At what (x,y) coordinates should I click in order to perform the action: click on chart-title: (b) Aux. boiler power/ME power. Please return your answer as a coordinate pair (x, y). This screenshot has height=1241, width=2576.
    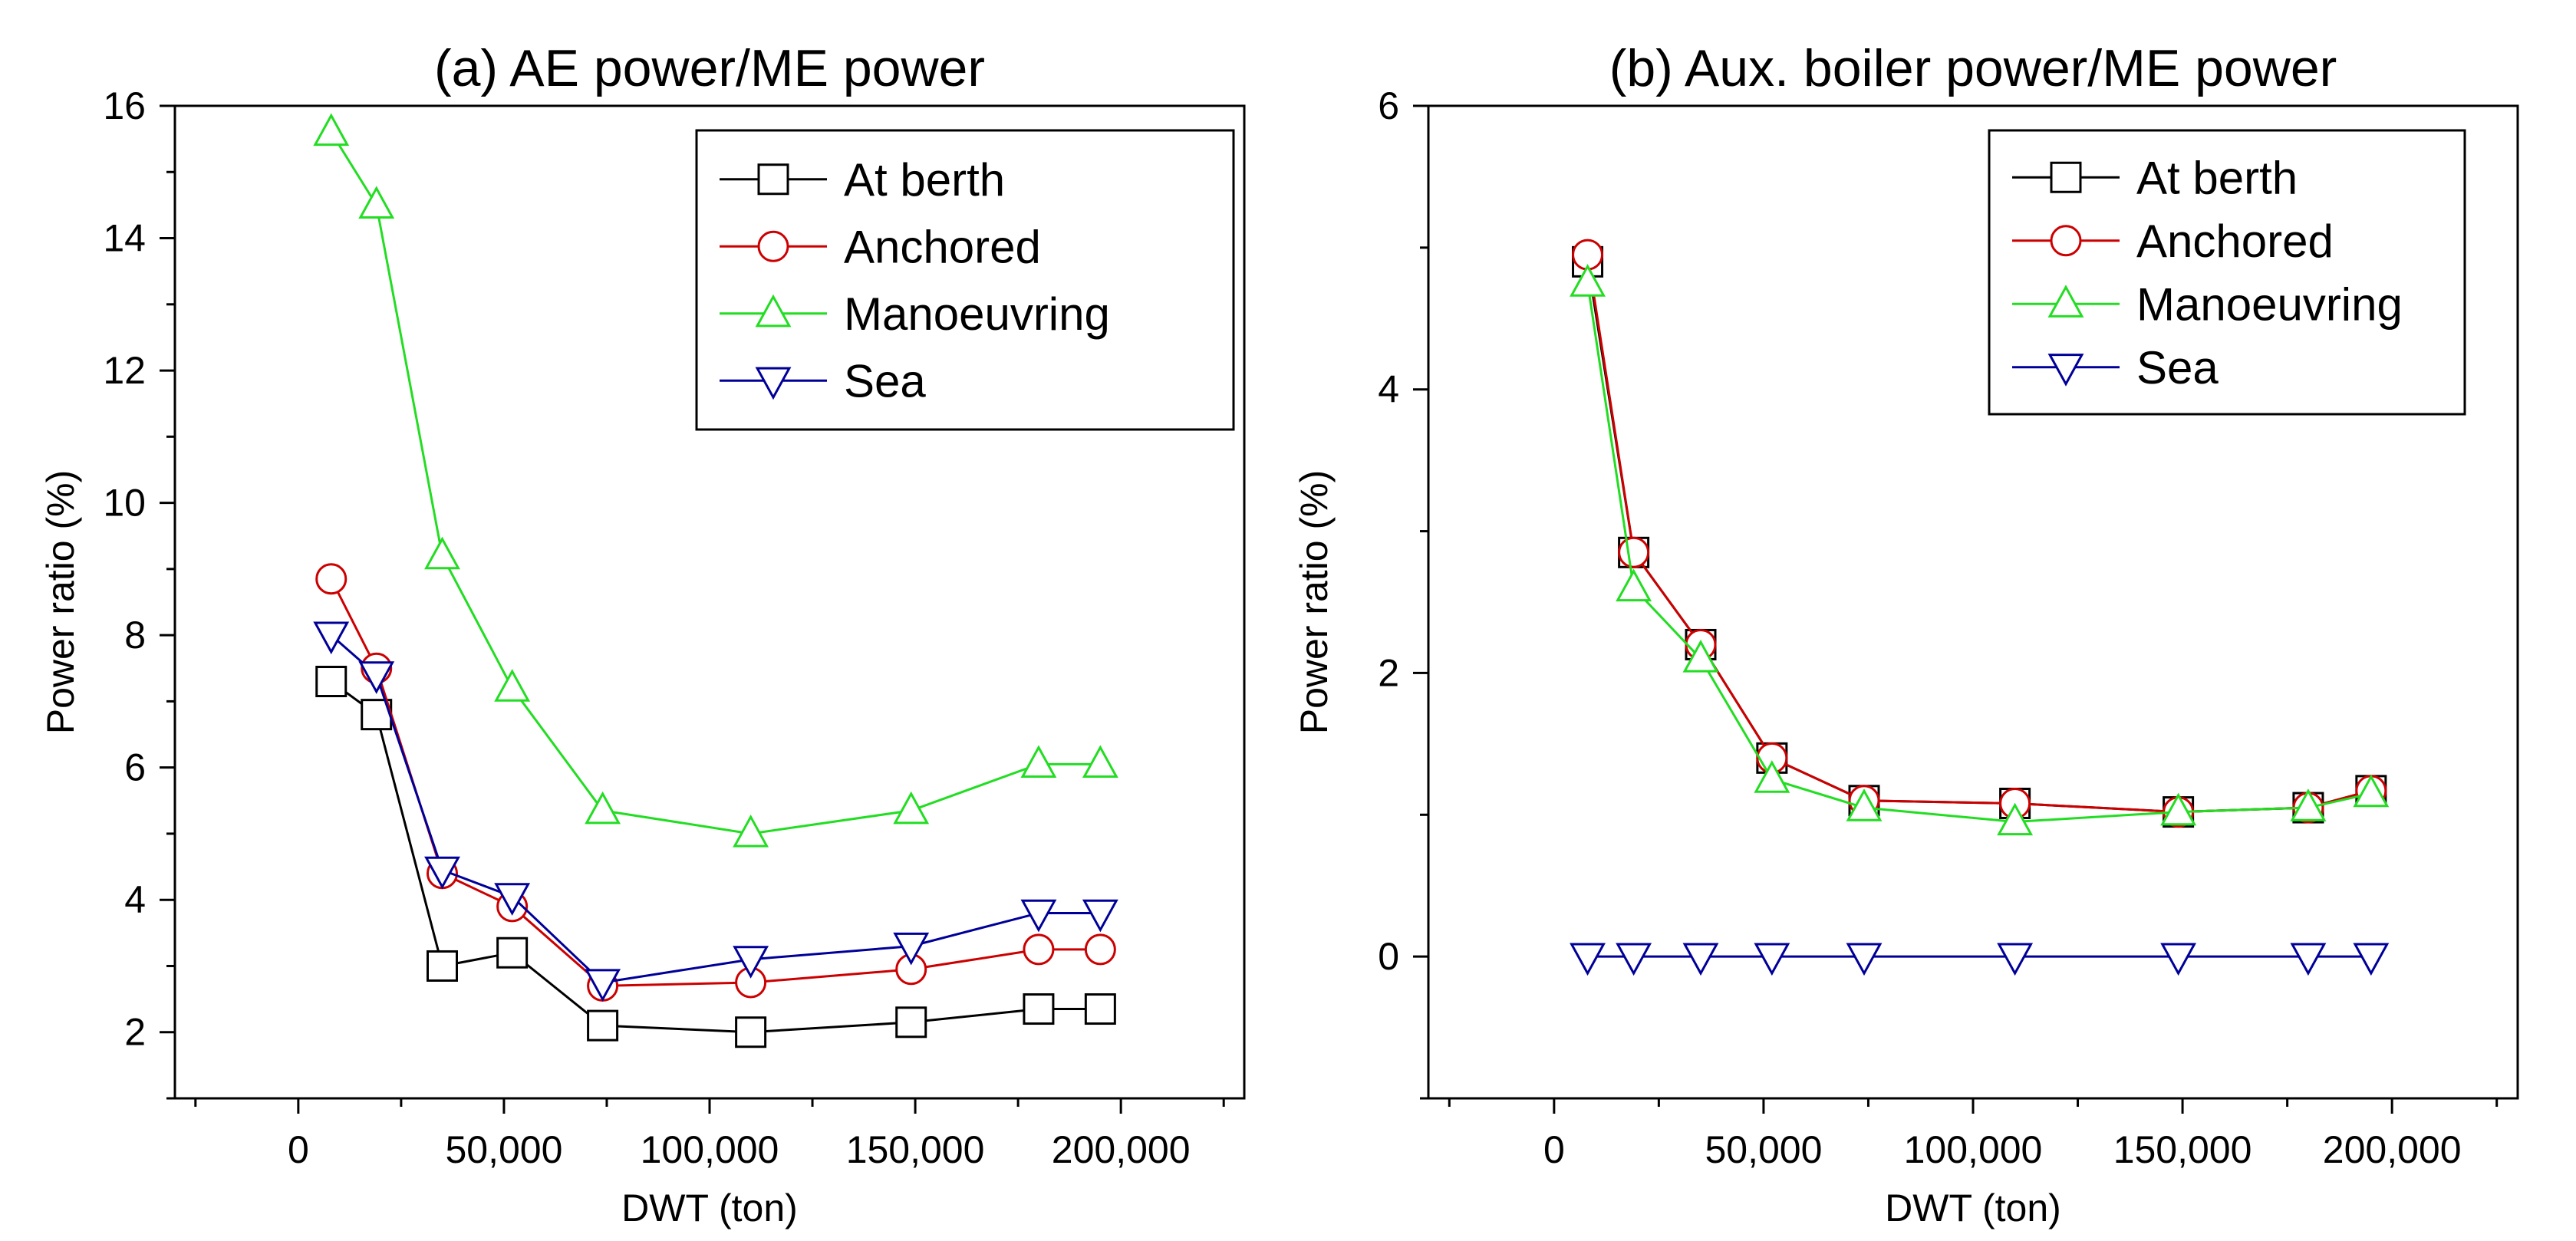
    Looking at the image, I should click on (1973, 68).